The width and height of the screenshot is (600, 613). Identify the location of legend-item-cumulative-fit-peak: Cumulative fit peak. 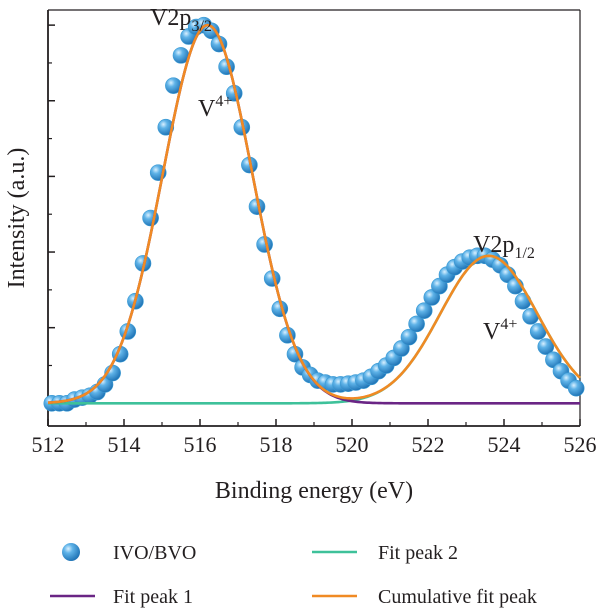
(424, 597).